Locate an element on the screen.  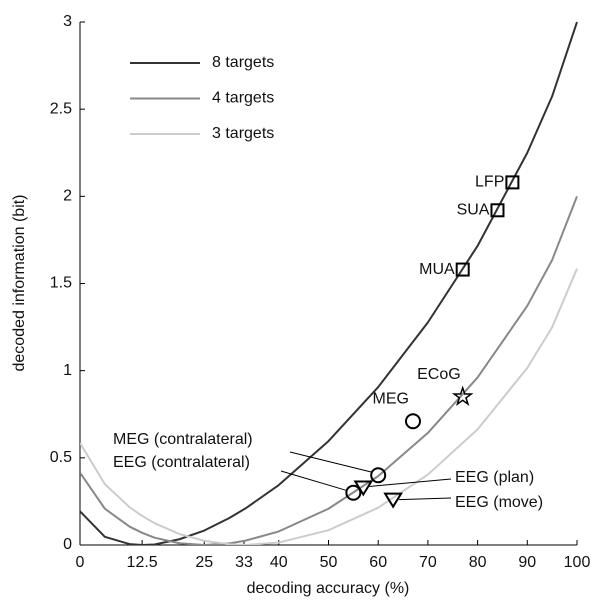
x-tick-label: 50 is located at coordinates (329, 562).